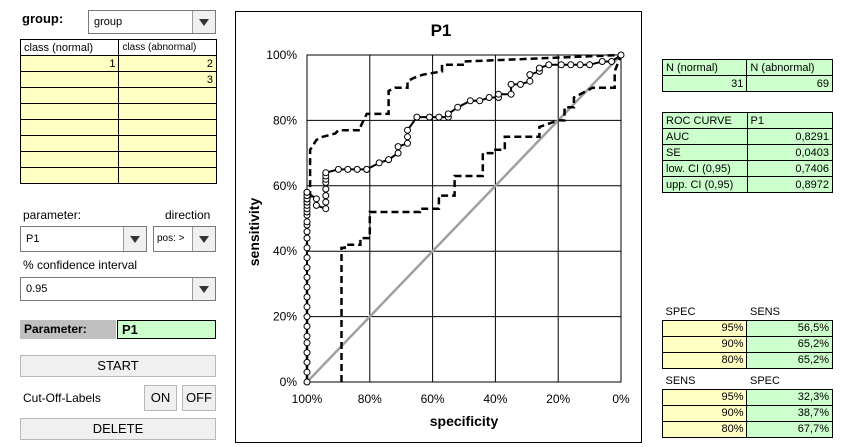  Describe the element at coordinates (289, 382) in the screenshot. I see `y-tick-label: 0%` at that location.